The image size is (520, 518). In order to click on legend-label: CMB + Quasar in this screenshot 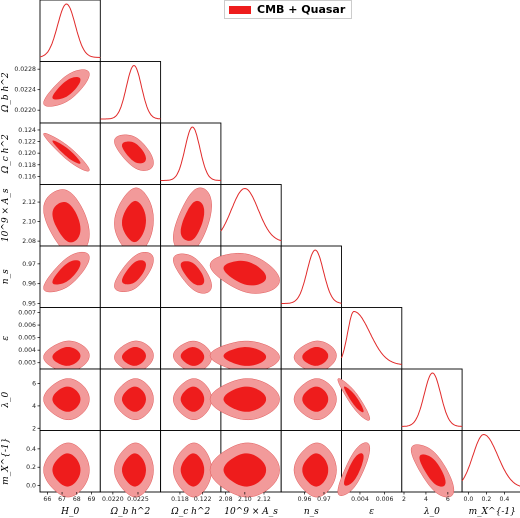, I will do `click(301, 9)`.